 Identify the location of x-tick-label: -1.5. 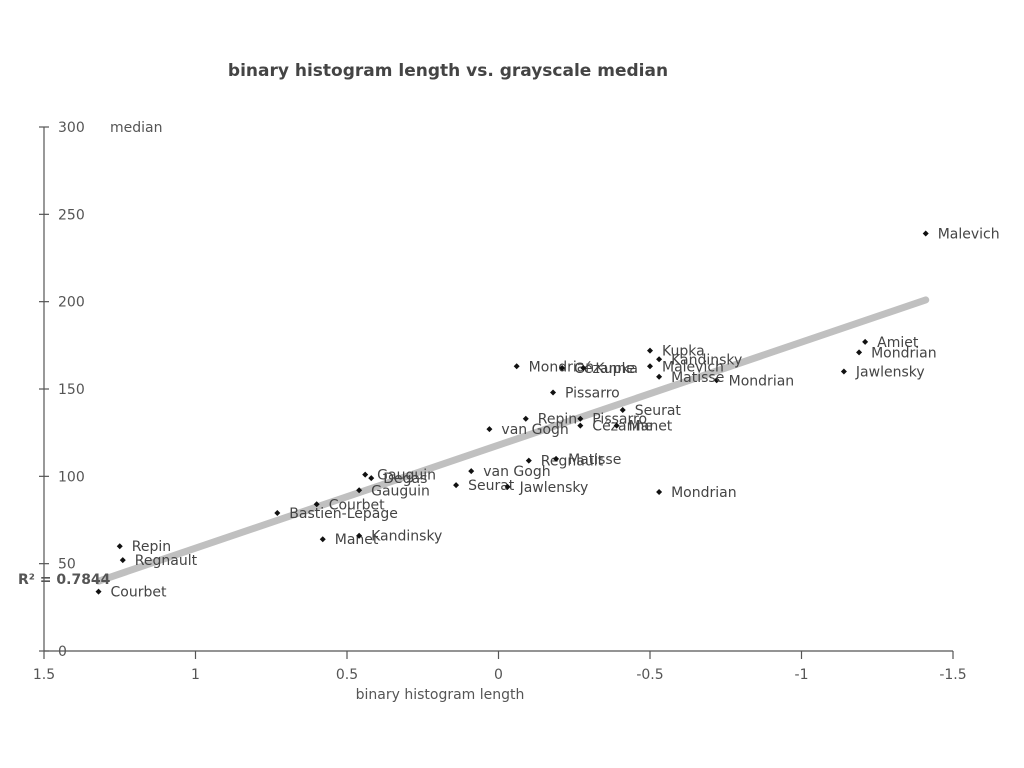
(952, 675).